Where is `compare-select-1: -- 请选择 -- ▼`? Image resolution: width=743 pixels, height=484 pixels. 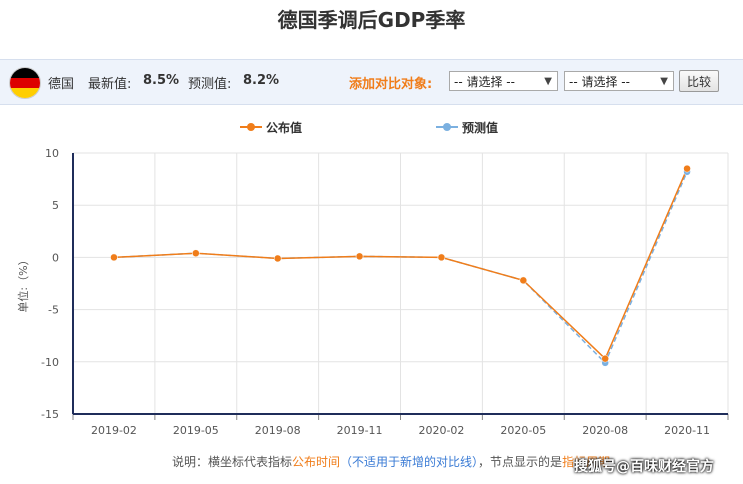 compare-select-1: -- 请选择 -- ▼ is located at coordinates (503, 81).